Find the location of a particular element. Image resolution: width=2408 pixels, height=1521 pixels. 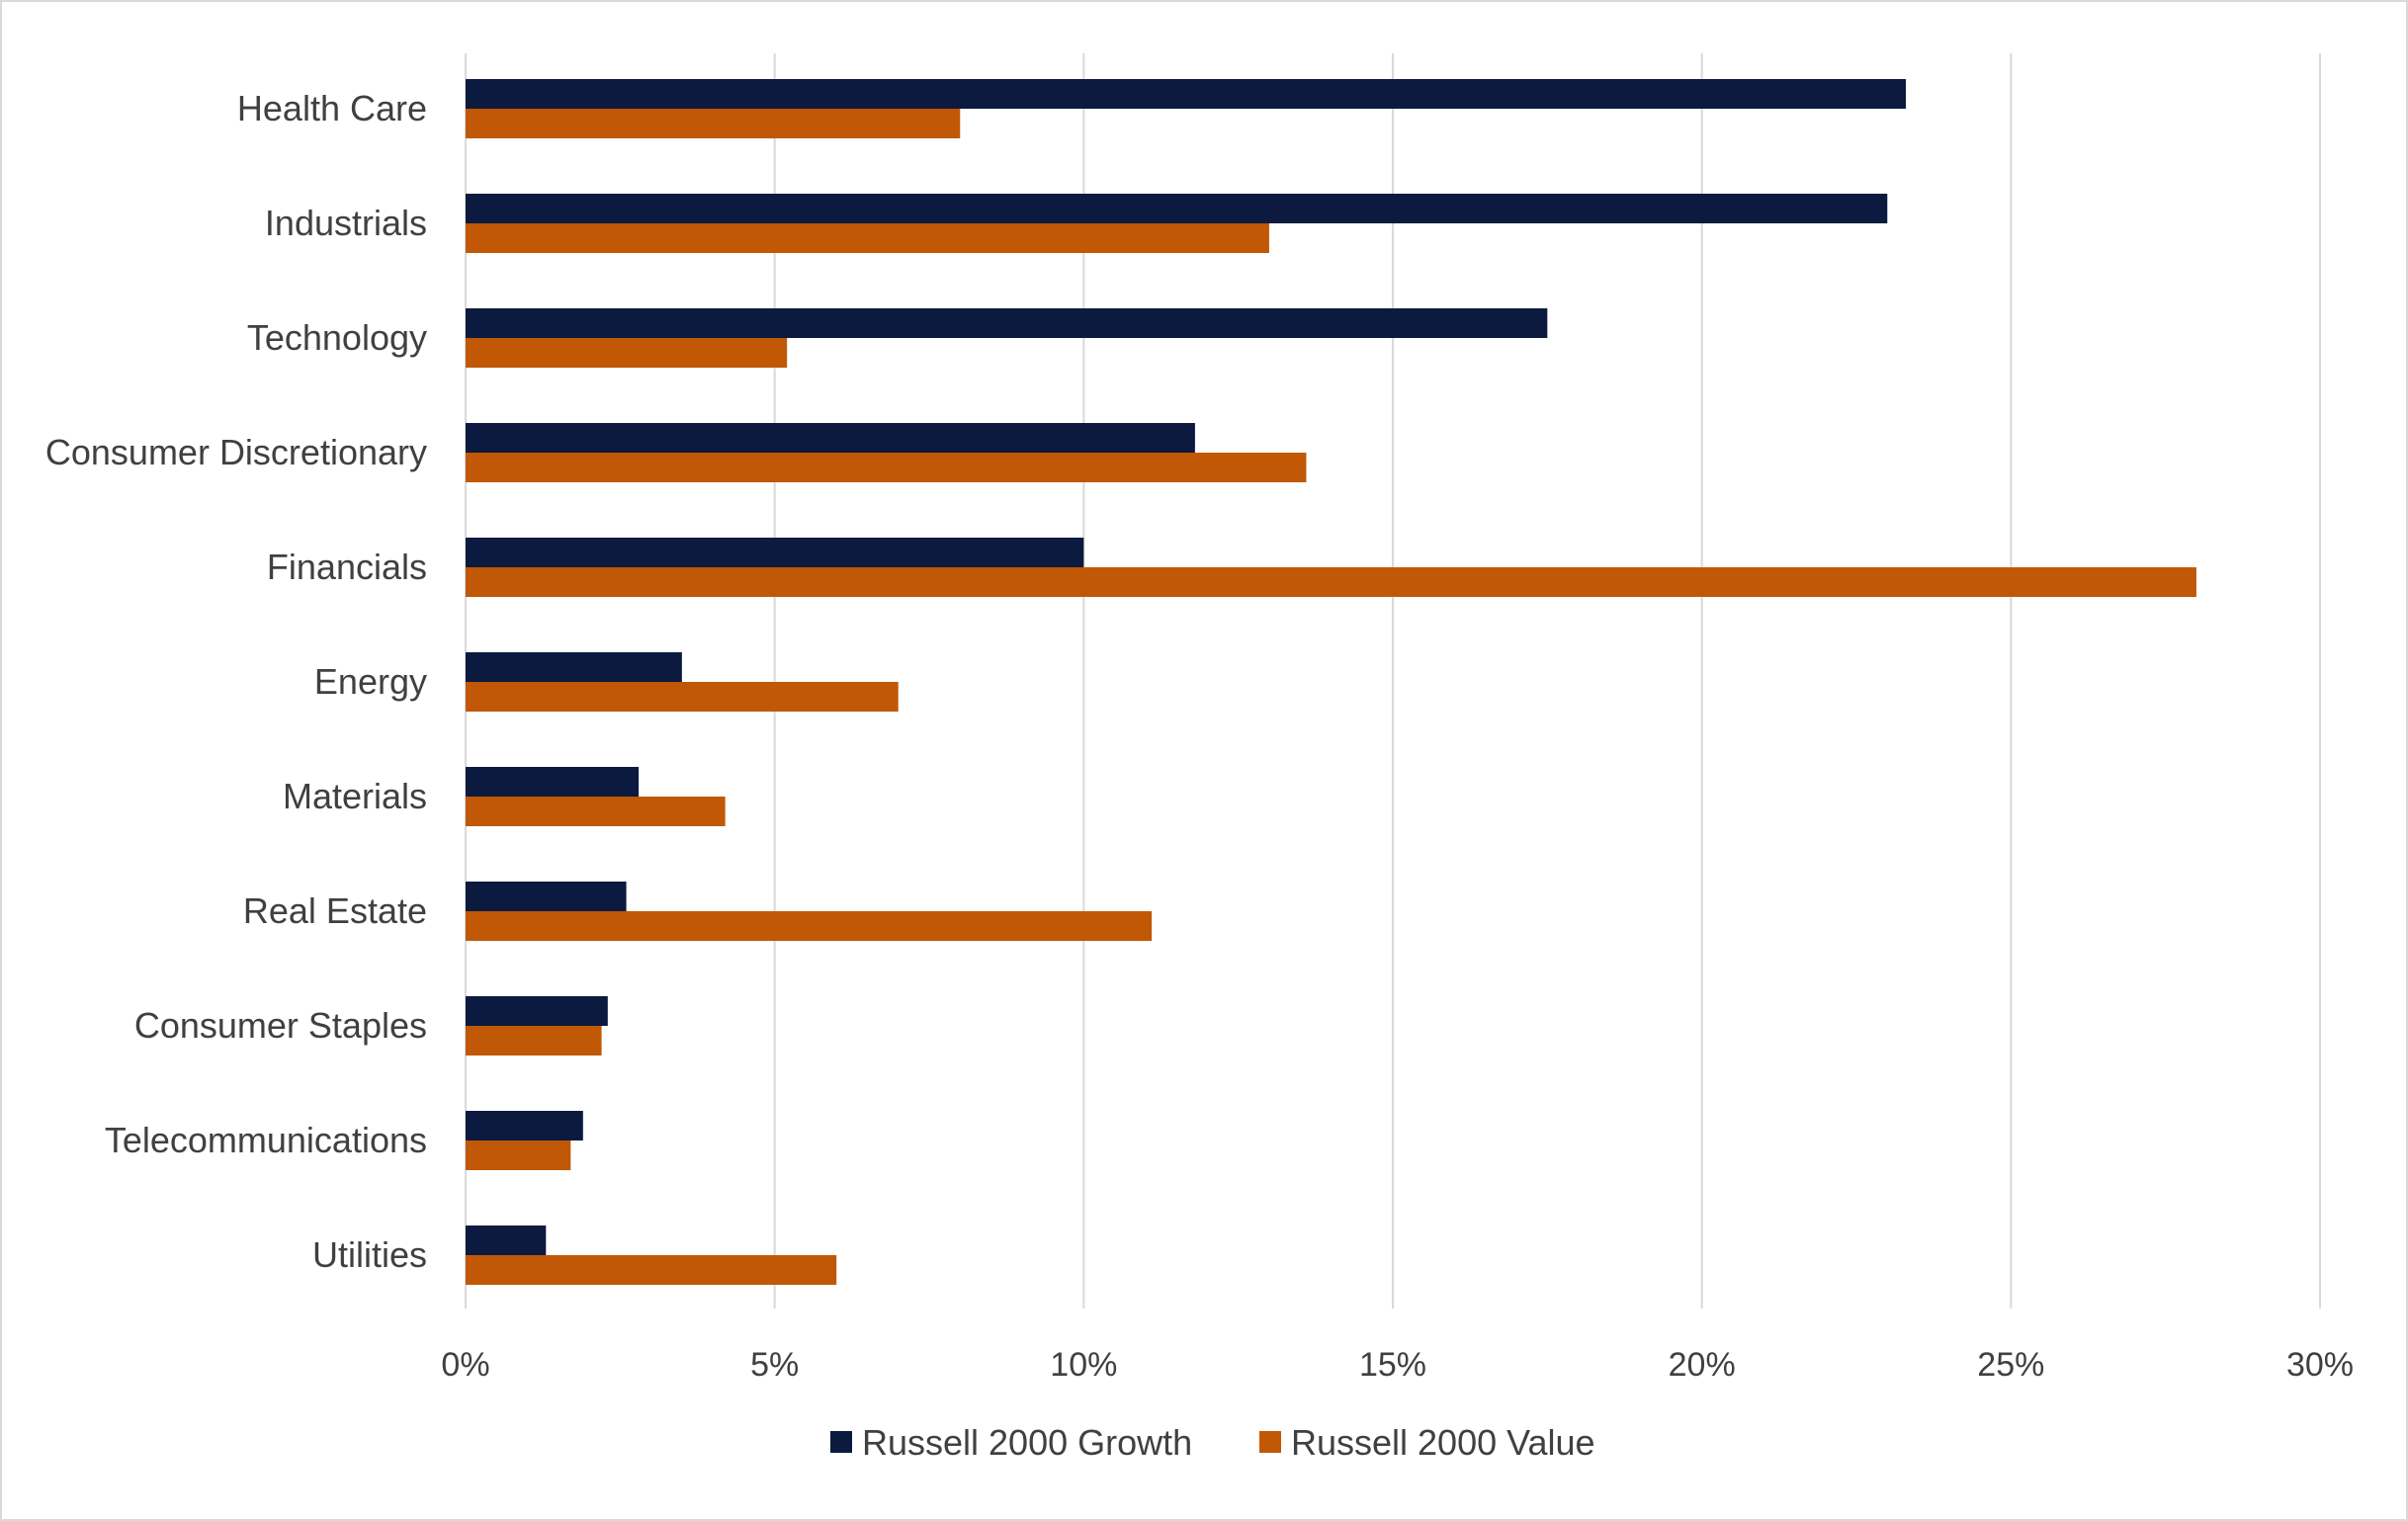

category-label: Telecommunications is located at coordinates (266, 1140).